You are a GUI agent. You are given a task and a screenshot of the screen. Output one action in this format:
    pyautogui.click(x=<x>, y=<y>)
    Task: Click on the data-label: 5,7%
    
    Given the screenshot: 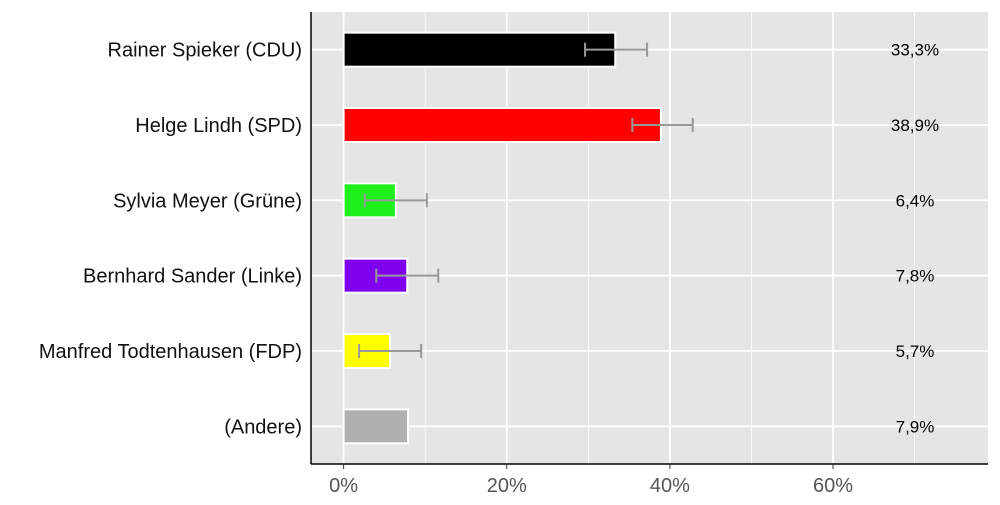 What is the action you would take?
    pyautogui.click(x=915, y=351)
    